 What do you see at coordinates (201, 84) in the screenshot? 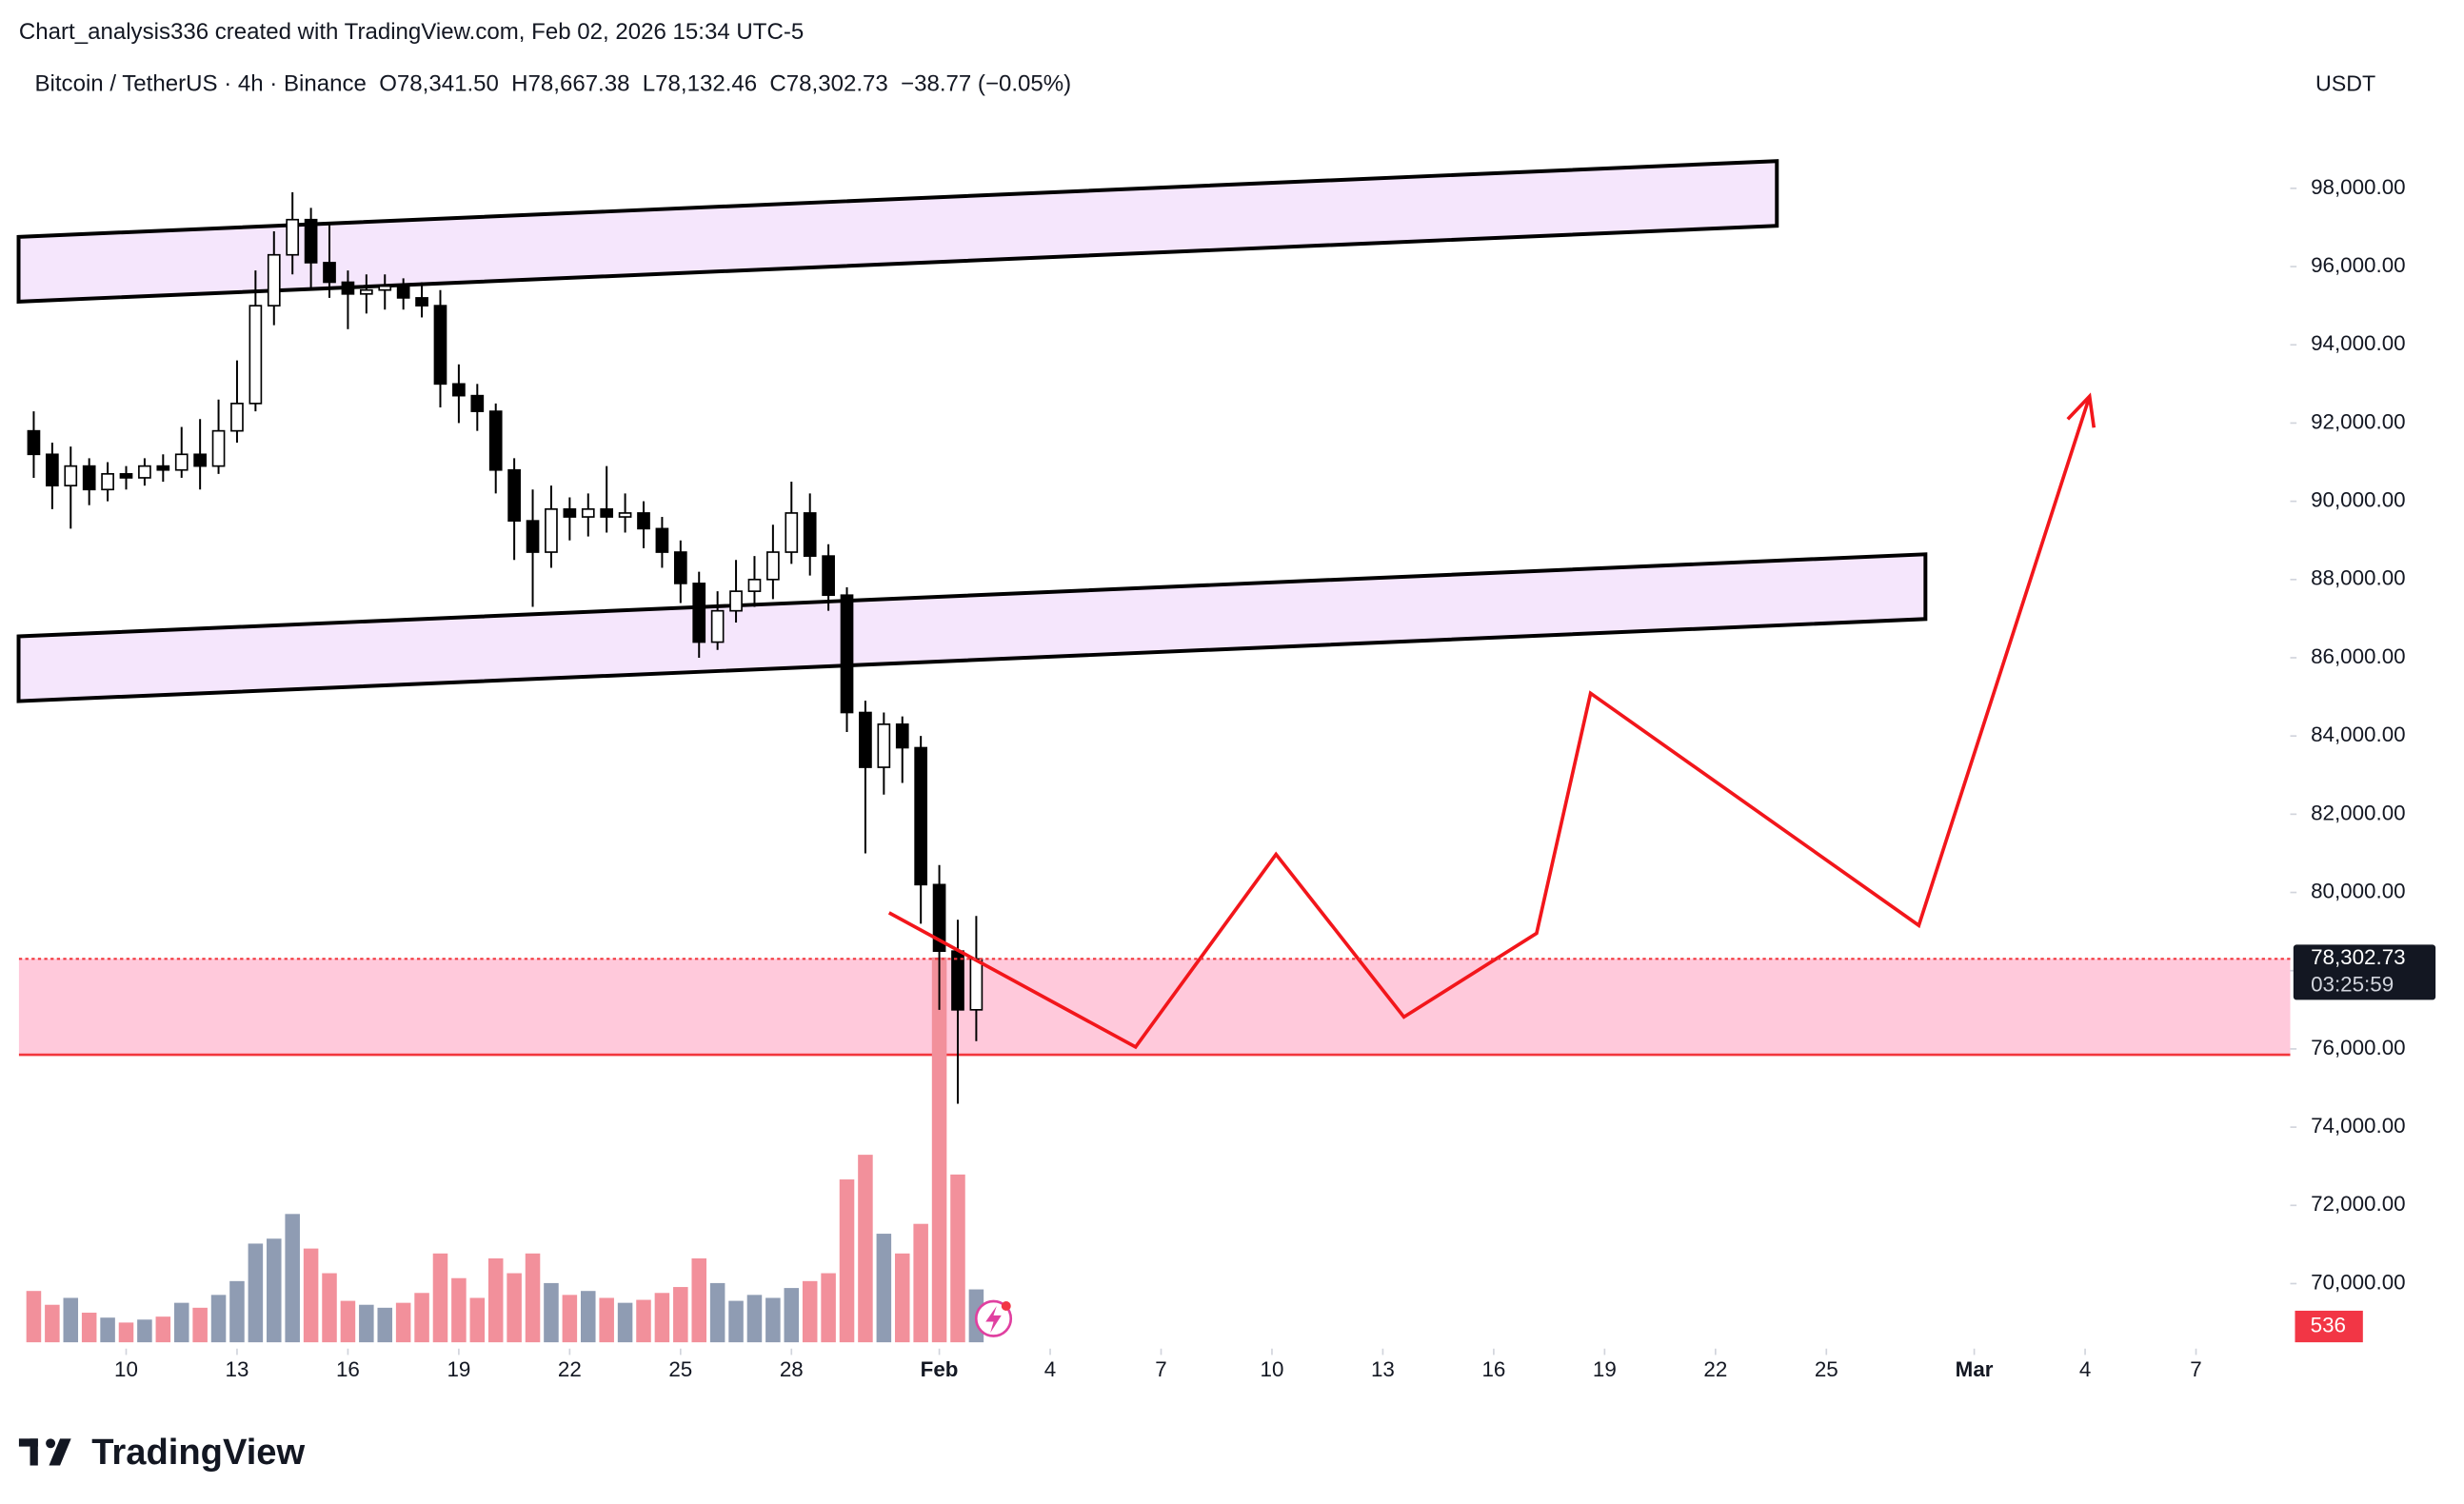
I see `symbol: Bitcoin / TetherUS · 4h · Binance` at bounding box center [201, 84].